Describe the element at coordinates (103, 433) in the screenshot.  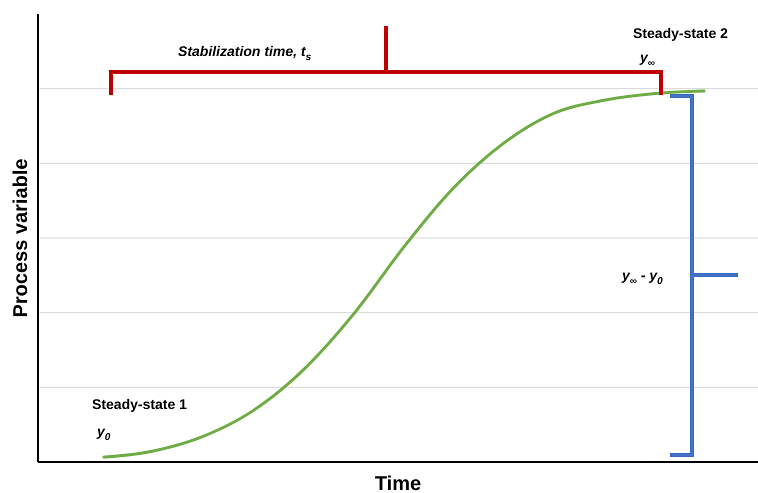
I see `annotation: y$_{0}$` at that location.